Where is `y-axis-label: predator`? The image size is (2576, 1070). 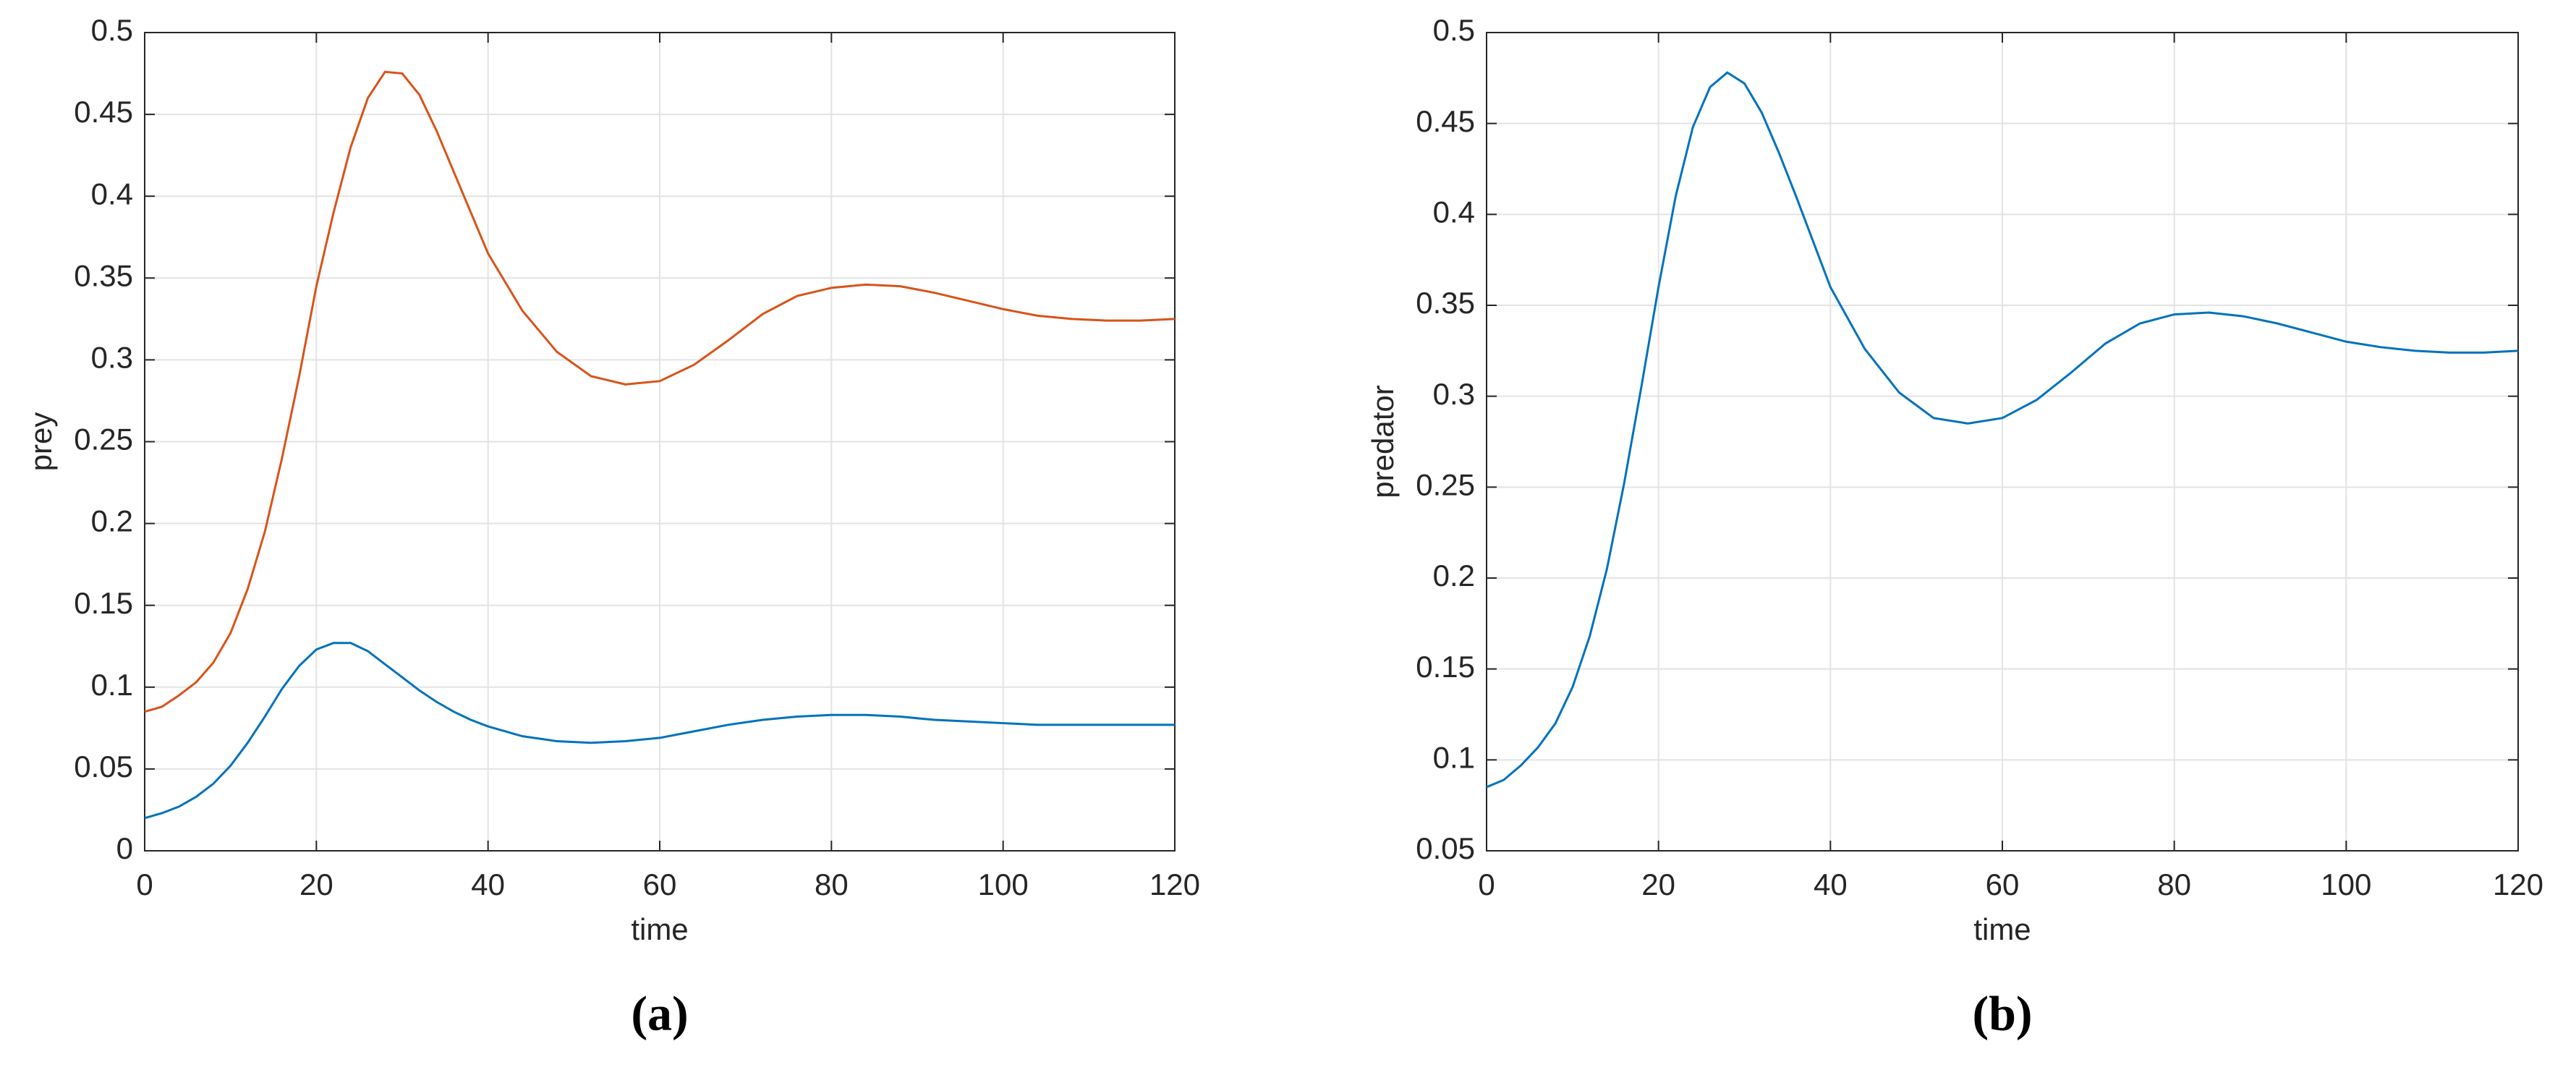
y-axis-label: predator is located at coordinates (1383, 441).